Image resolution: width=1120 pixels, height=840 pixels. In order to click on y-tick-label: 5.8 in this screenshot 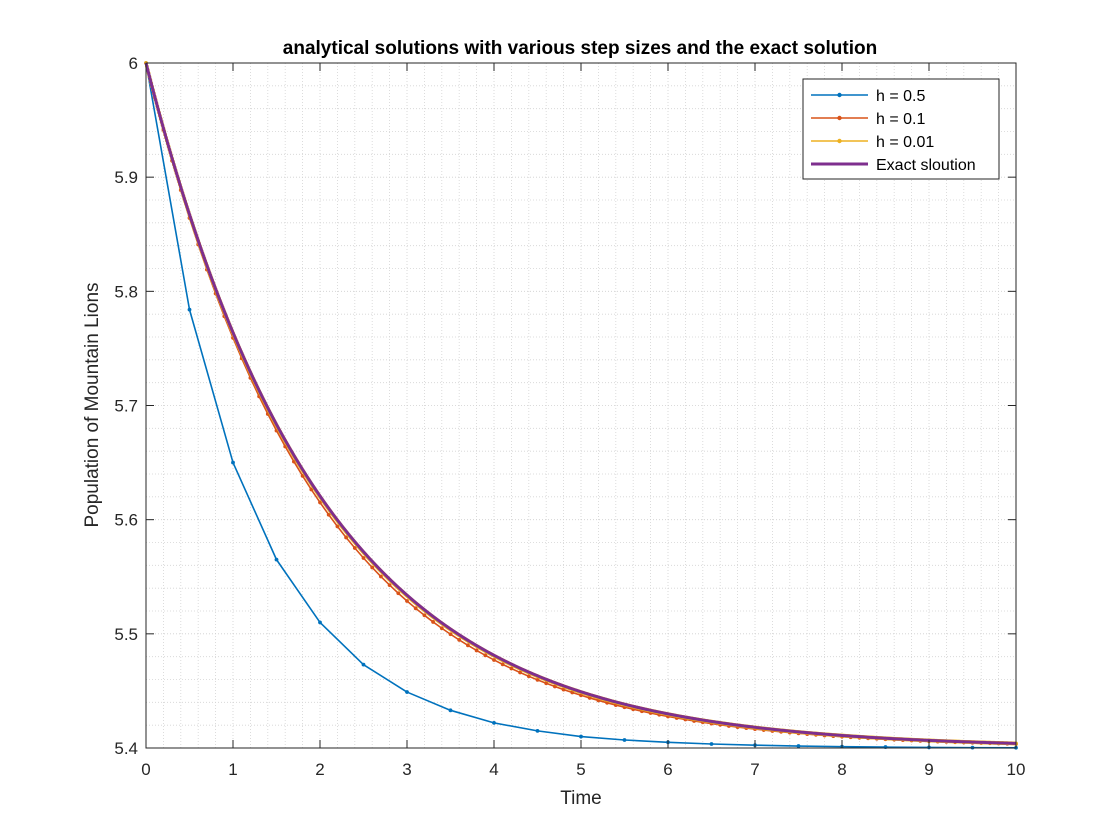, I will do `click(126, 291)`.